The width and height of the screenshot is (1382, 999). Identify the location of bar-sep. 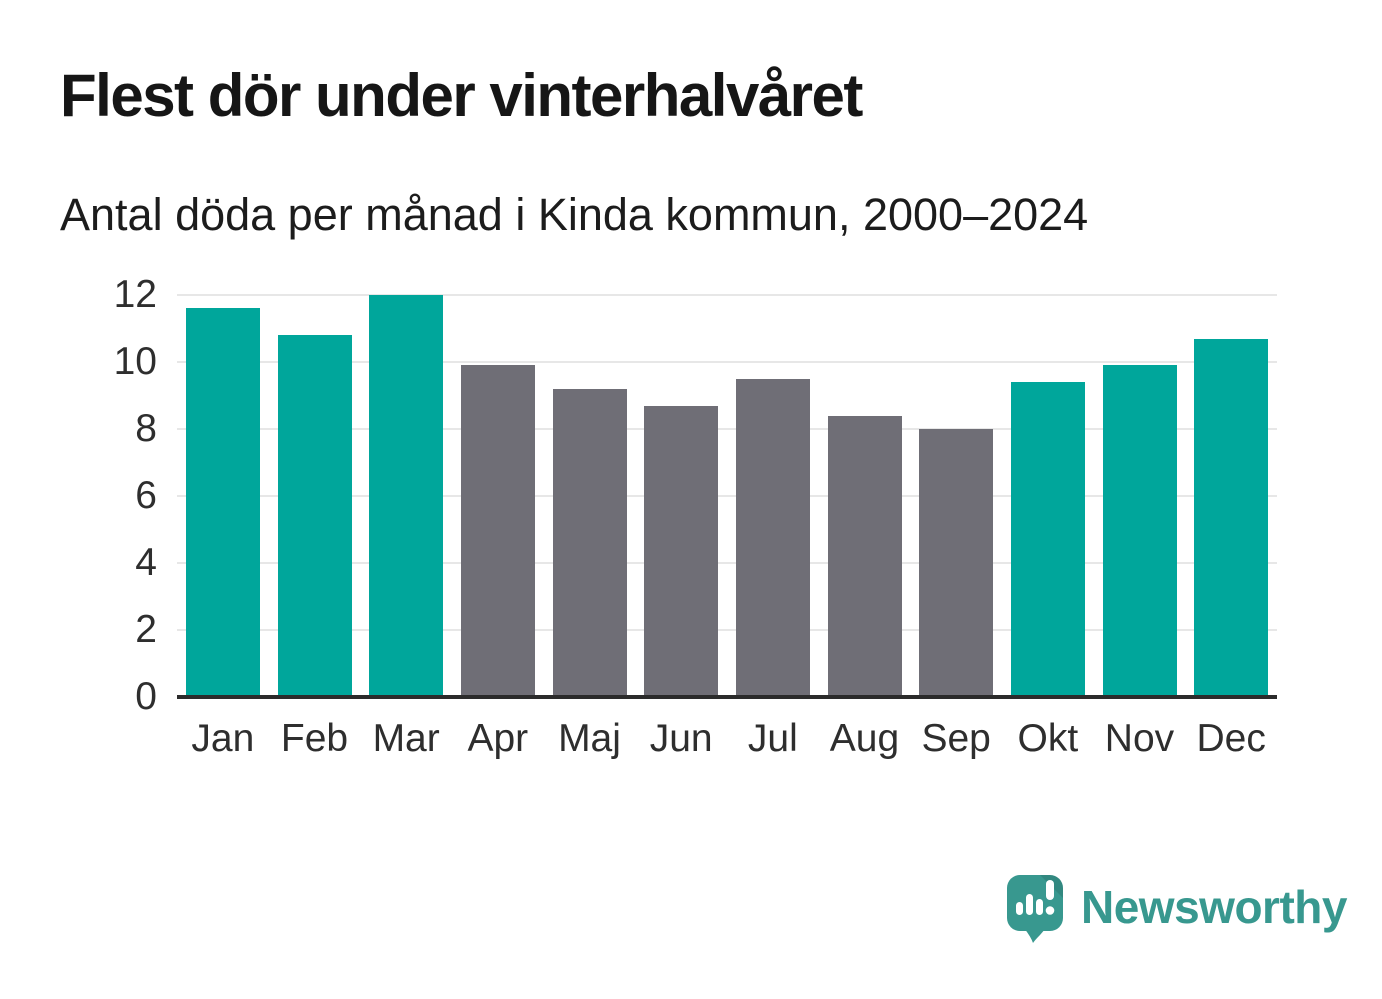
(956, 563).